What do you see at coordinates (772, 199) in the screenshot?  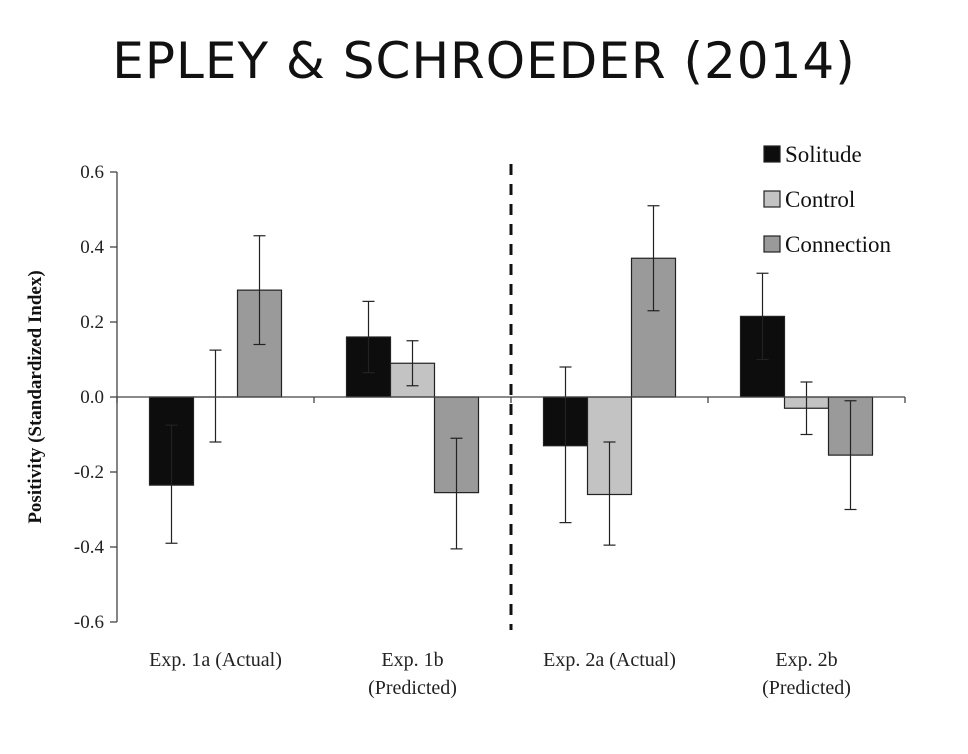 I see `legend-swatch-control` at bounding box center [772, 199].